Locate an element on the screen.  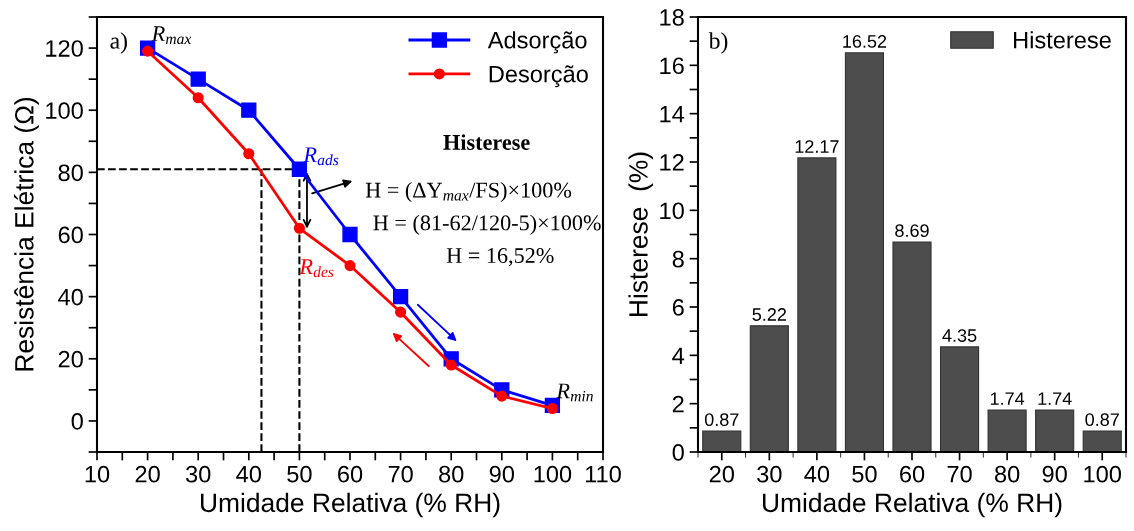
data-label: 5.22 is located at coordinates (769, 314).